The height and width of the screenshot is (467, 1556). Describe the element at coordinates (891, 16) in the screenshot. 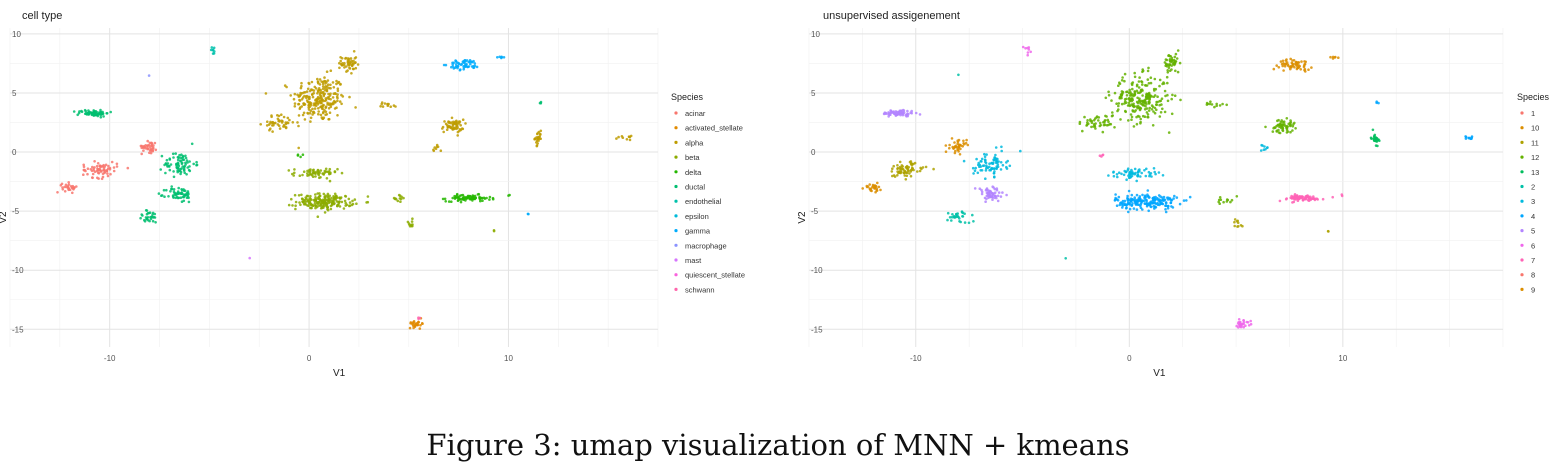

I see `panel-title: unsupervised assigenement` at that location.